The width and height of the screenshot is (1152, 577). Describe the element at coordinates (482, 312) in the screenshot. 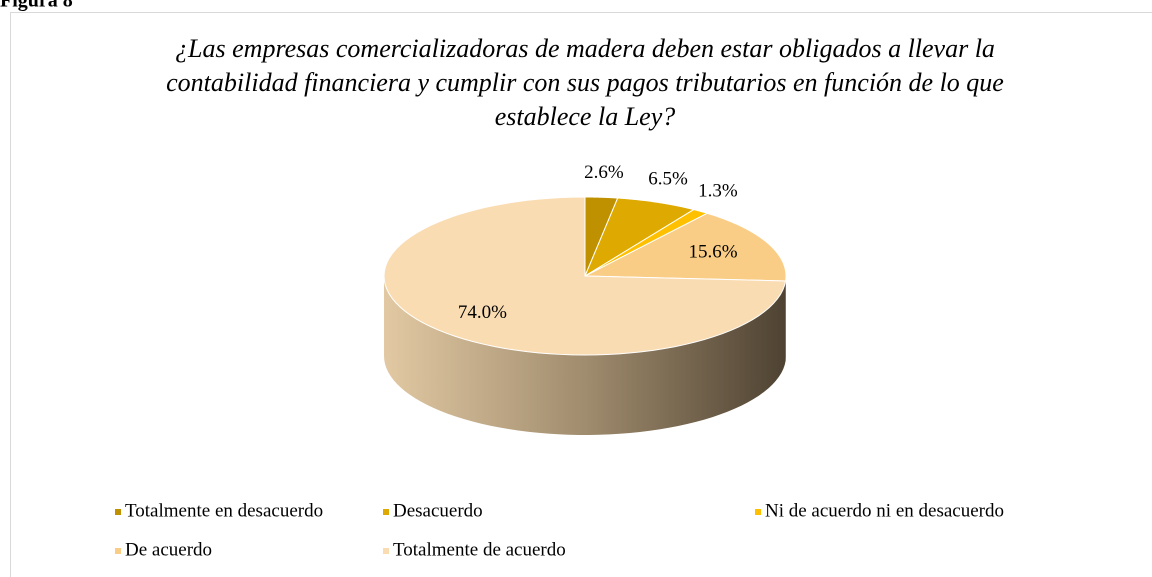

I see `data-label: 74.0%` at that location.